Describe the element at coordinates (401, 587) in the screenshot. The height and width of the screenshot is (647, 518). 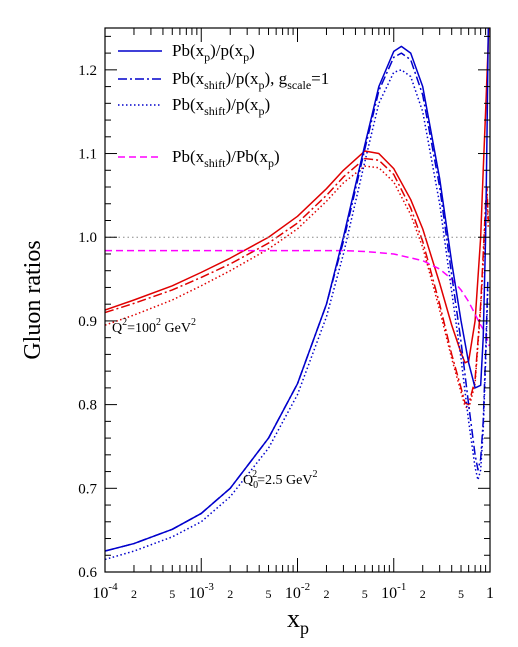
I see `x-tick-label-exp: -1` at that location.